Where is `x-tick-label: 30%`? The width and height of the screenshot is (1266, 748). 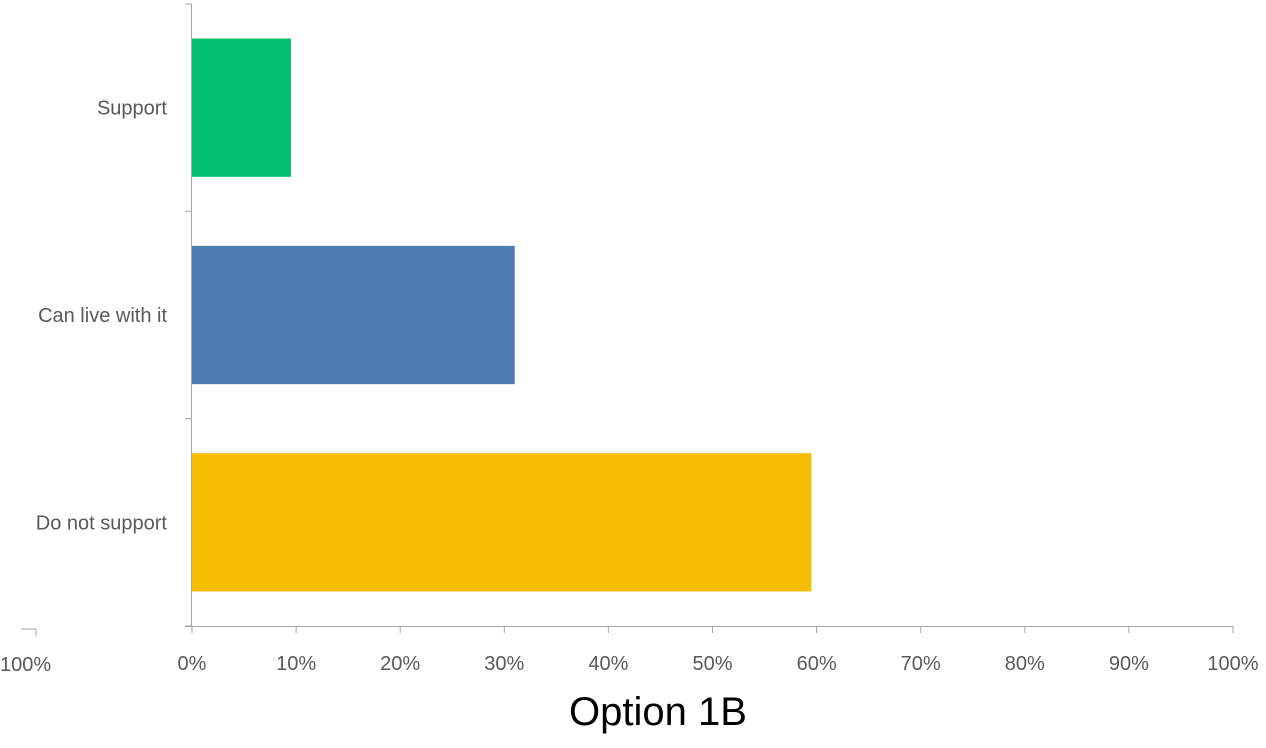
x-tick-label: 30% is located at coordinates (504, 664).